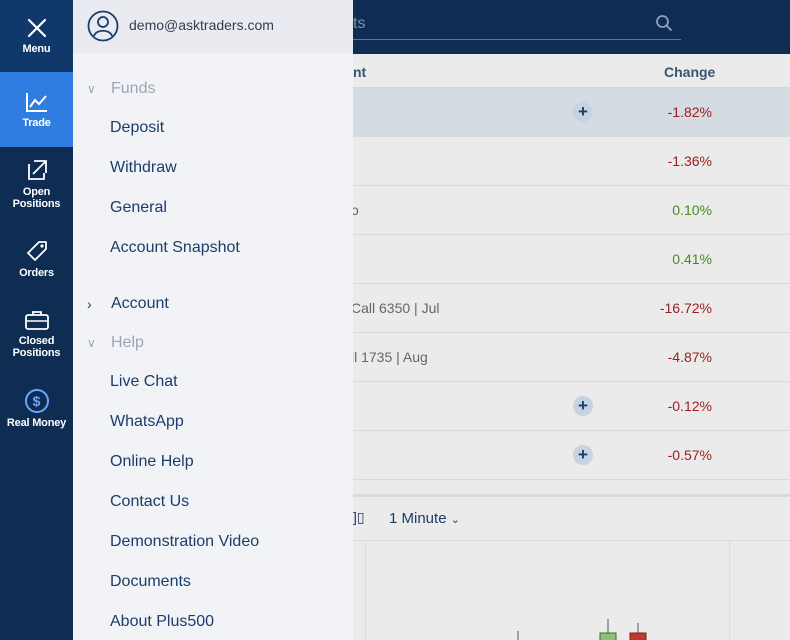 This screenshot has width=790, height=640. I want to click on trade-nav-button: Trade, so click(36, 109).